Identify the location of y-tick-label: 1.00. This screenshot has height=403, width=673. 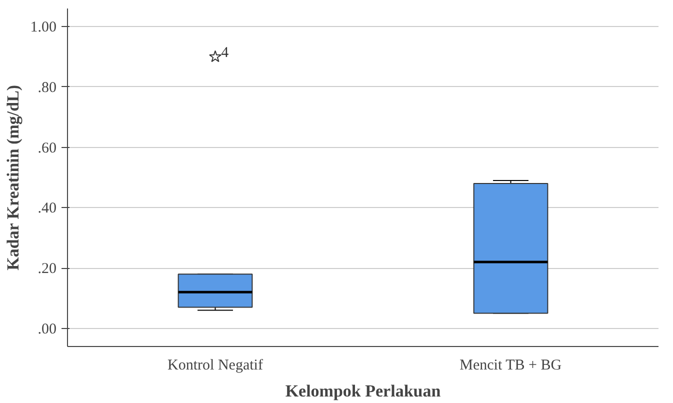
(43, 28).